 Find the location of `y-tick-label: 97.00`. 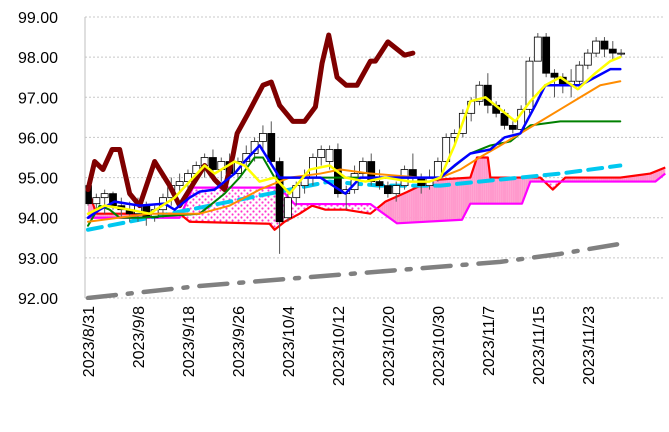

y-tick-label: 97.00 is located at coordinates (38, 98).